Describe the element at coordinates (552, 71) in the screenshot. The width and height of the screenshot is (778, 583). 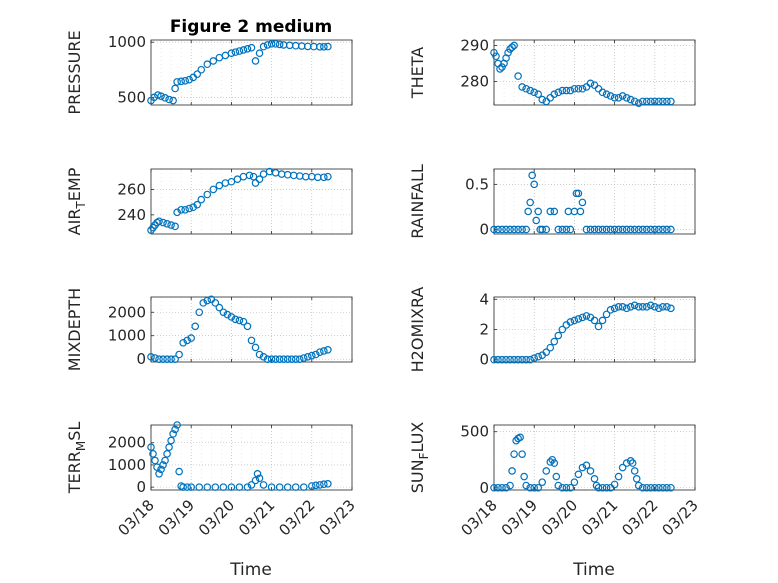
I see `subplot-theta: 280 290 THETA` at that location.